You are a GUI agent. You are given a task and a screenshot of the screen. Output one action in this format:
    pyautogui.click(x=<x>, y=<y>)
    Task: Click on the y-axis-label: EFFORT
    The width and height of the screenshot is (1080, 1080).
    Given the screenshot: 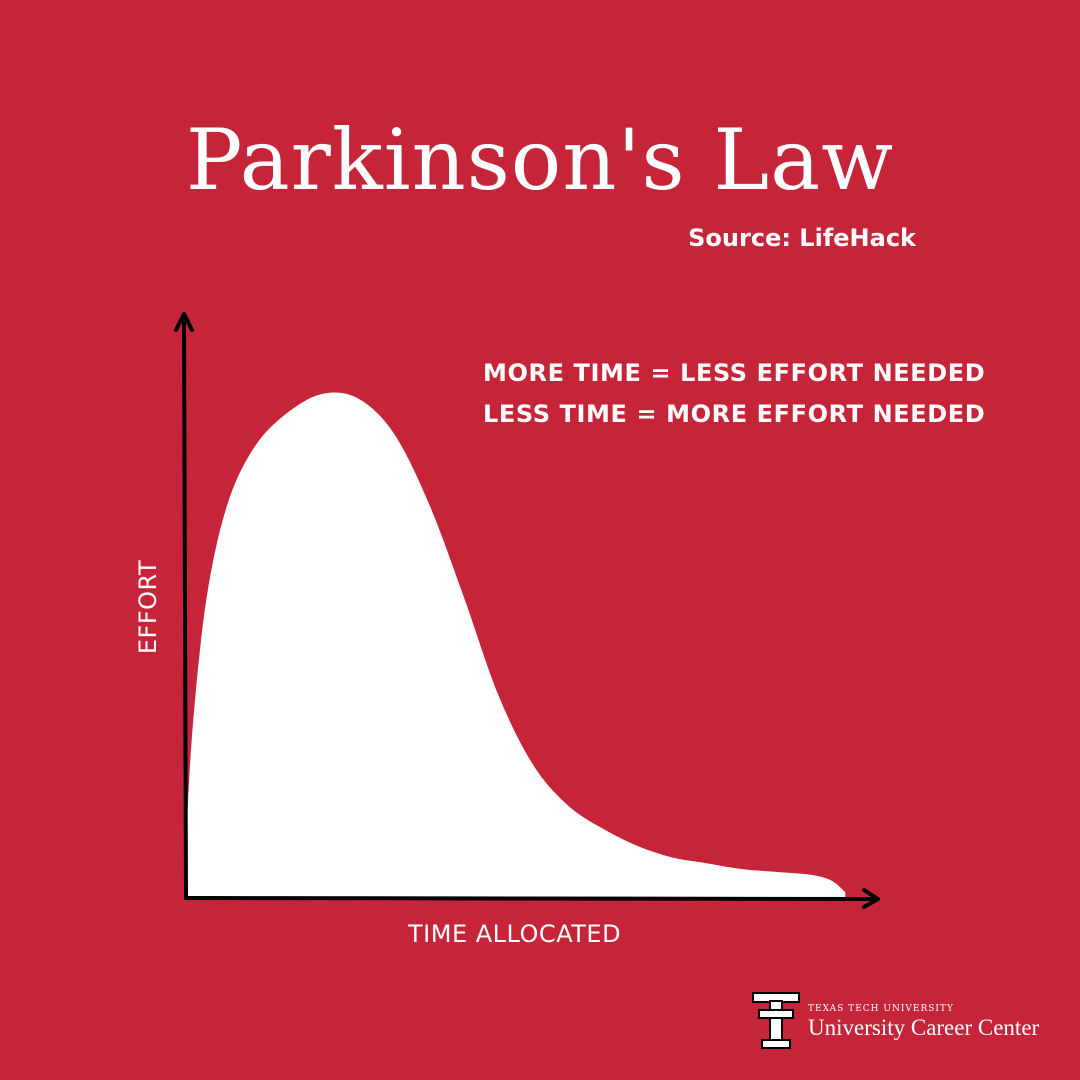 What is the action you would take?
    pyautogui.click(x=148, y=607)
    